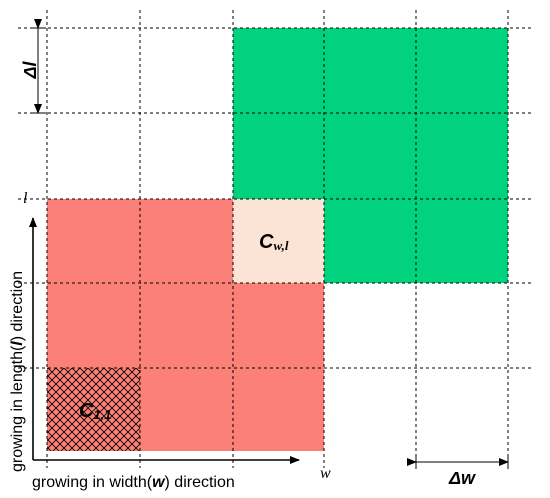 The height and width of the screenshot is (498, 550). Describe the element at coordinates (266, 242) in the screenshot. I see `cell-cwl-main: C` at that location.